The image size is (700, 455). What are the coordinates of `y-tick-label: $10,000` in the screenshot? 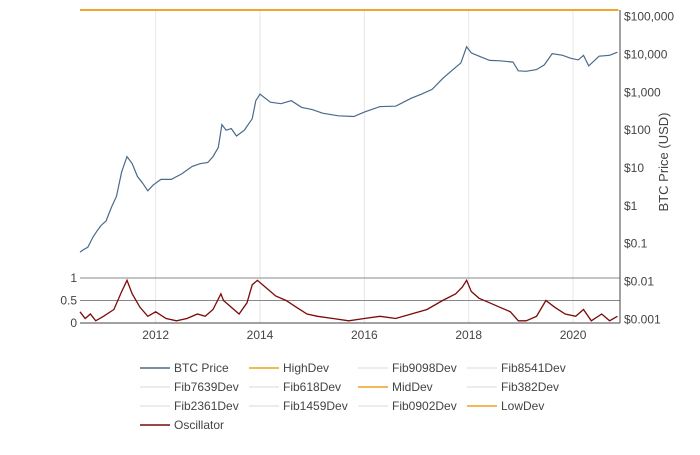 It's located at (646, 54).